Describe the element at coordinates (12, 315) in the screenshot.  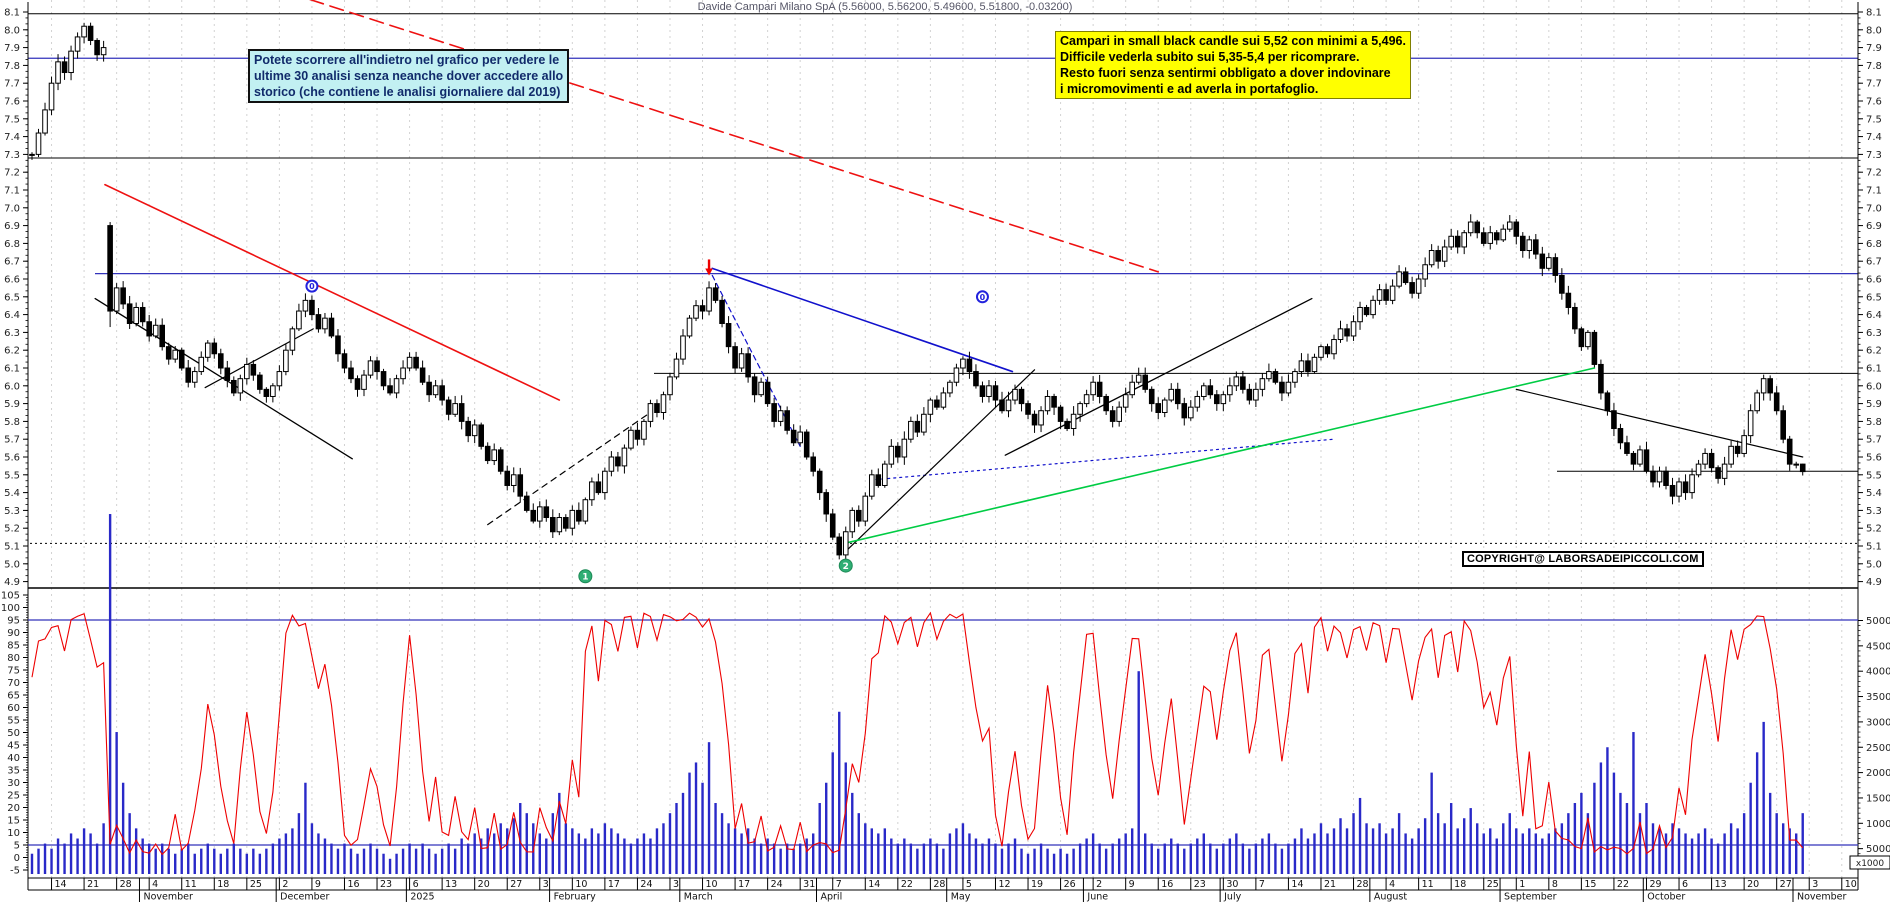
I see `svg-text: 6.4` at that location.